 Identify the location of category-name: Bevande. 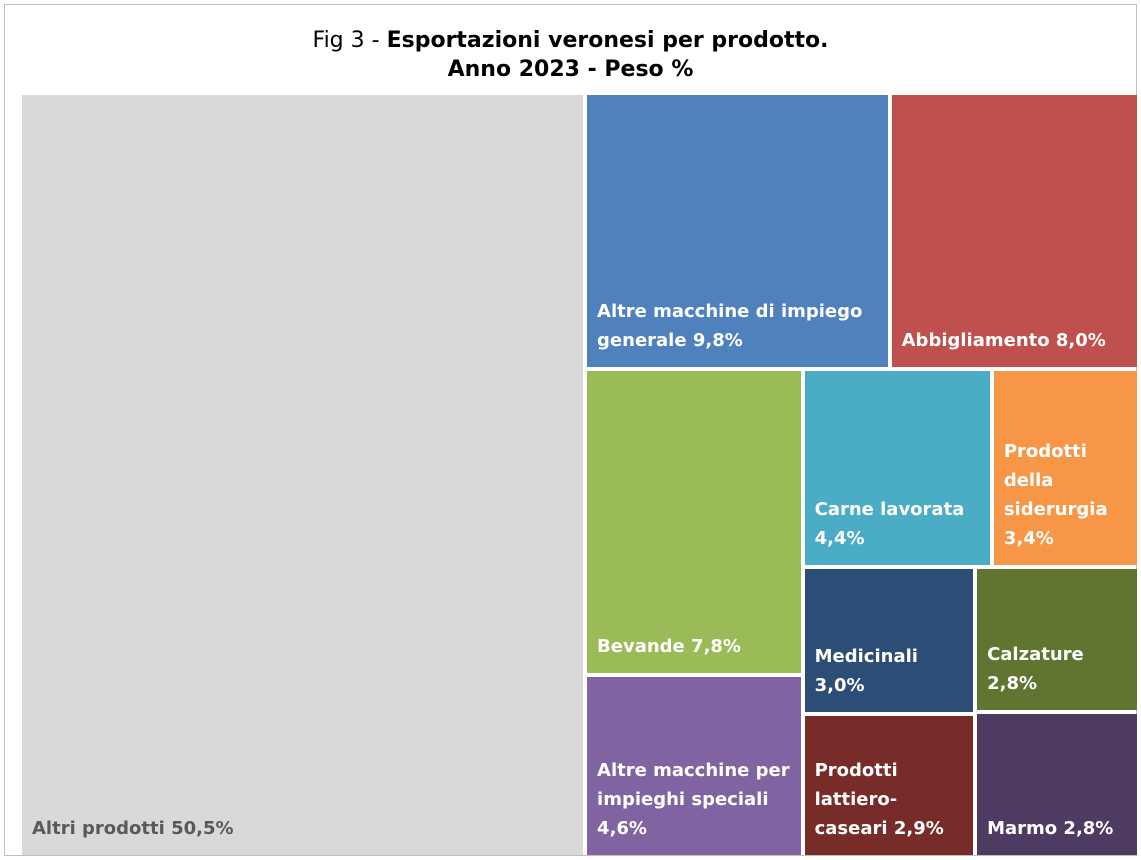
(641, 646).